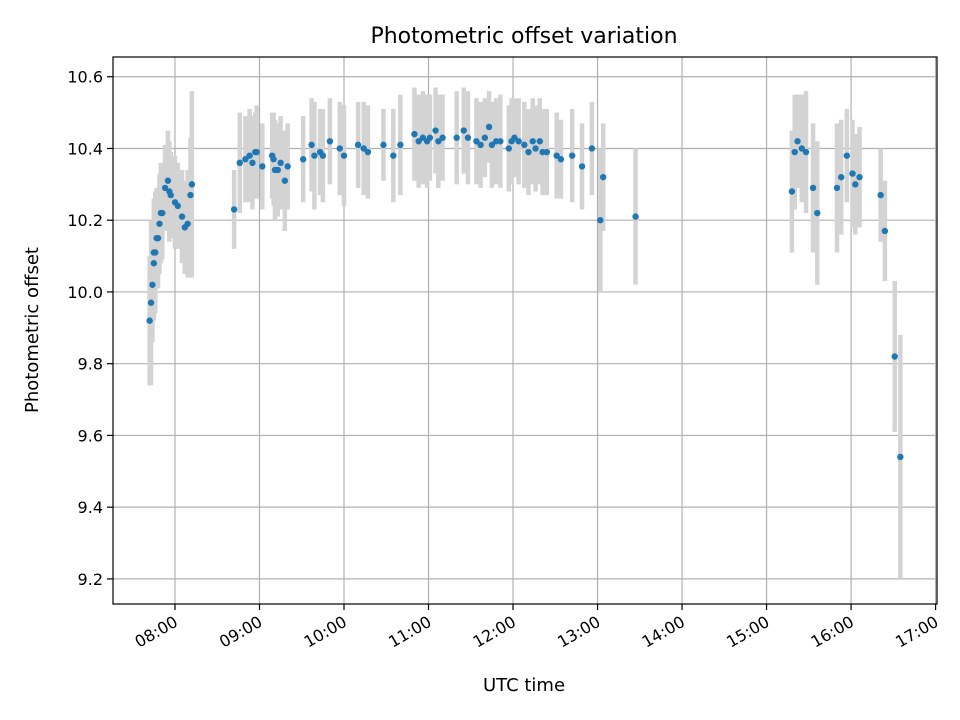  I want to click on y-tick-label: 9.6, so click(90, 435).